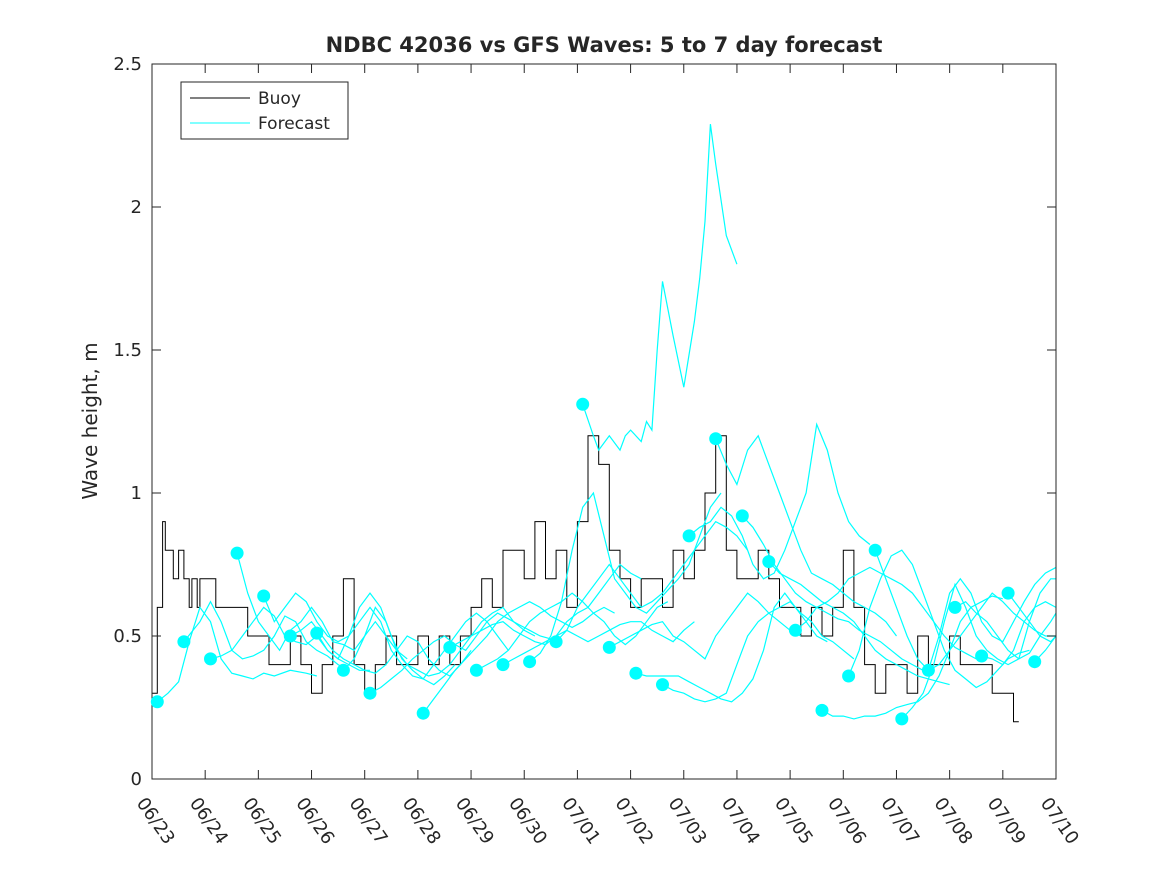 Image resolution: width=1167 pixels, height=879 pixels. What do you see at coordinates (368, 821) in the screenshot?
I see `x-tick-label: 06/27` at bounding box center [368, 821].